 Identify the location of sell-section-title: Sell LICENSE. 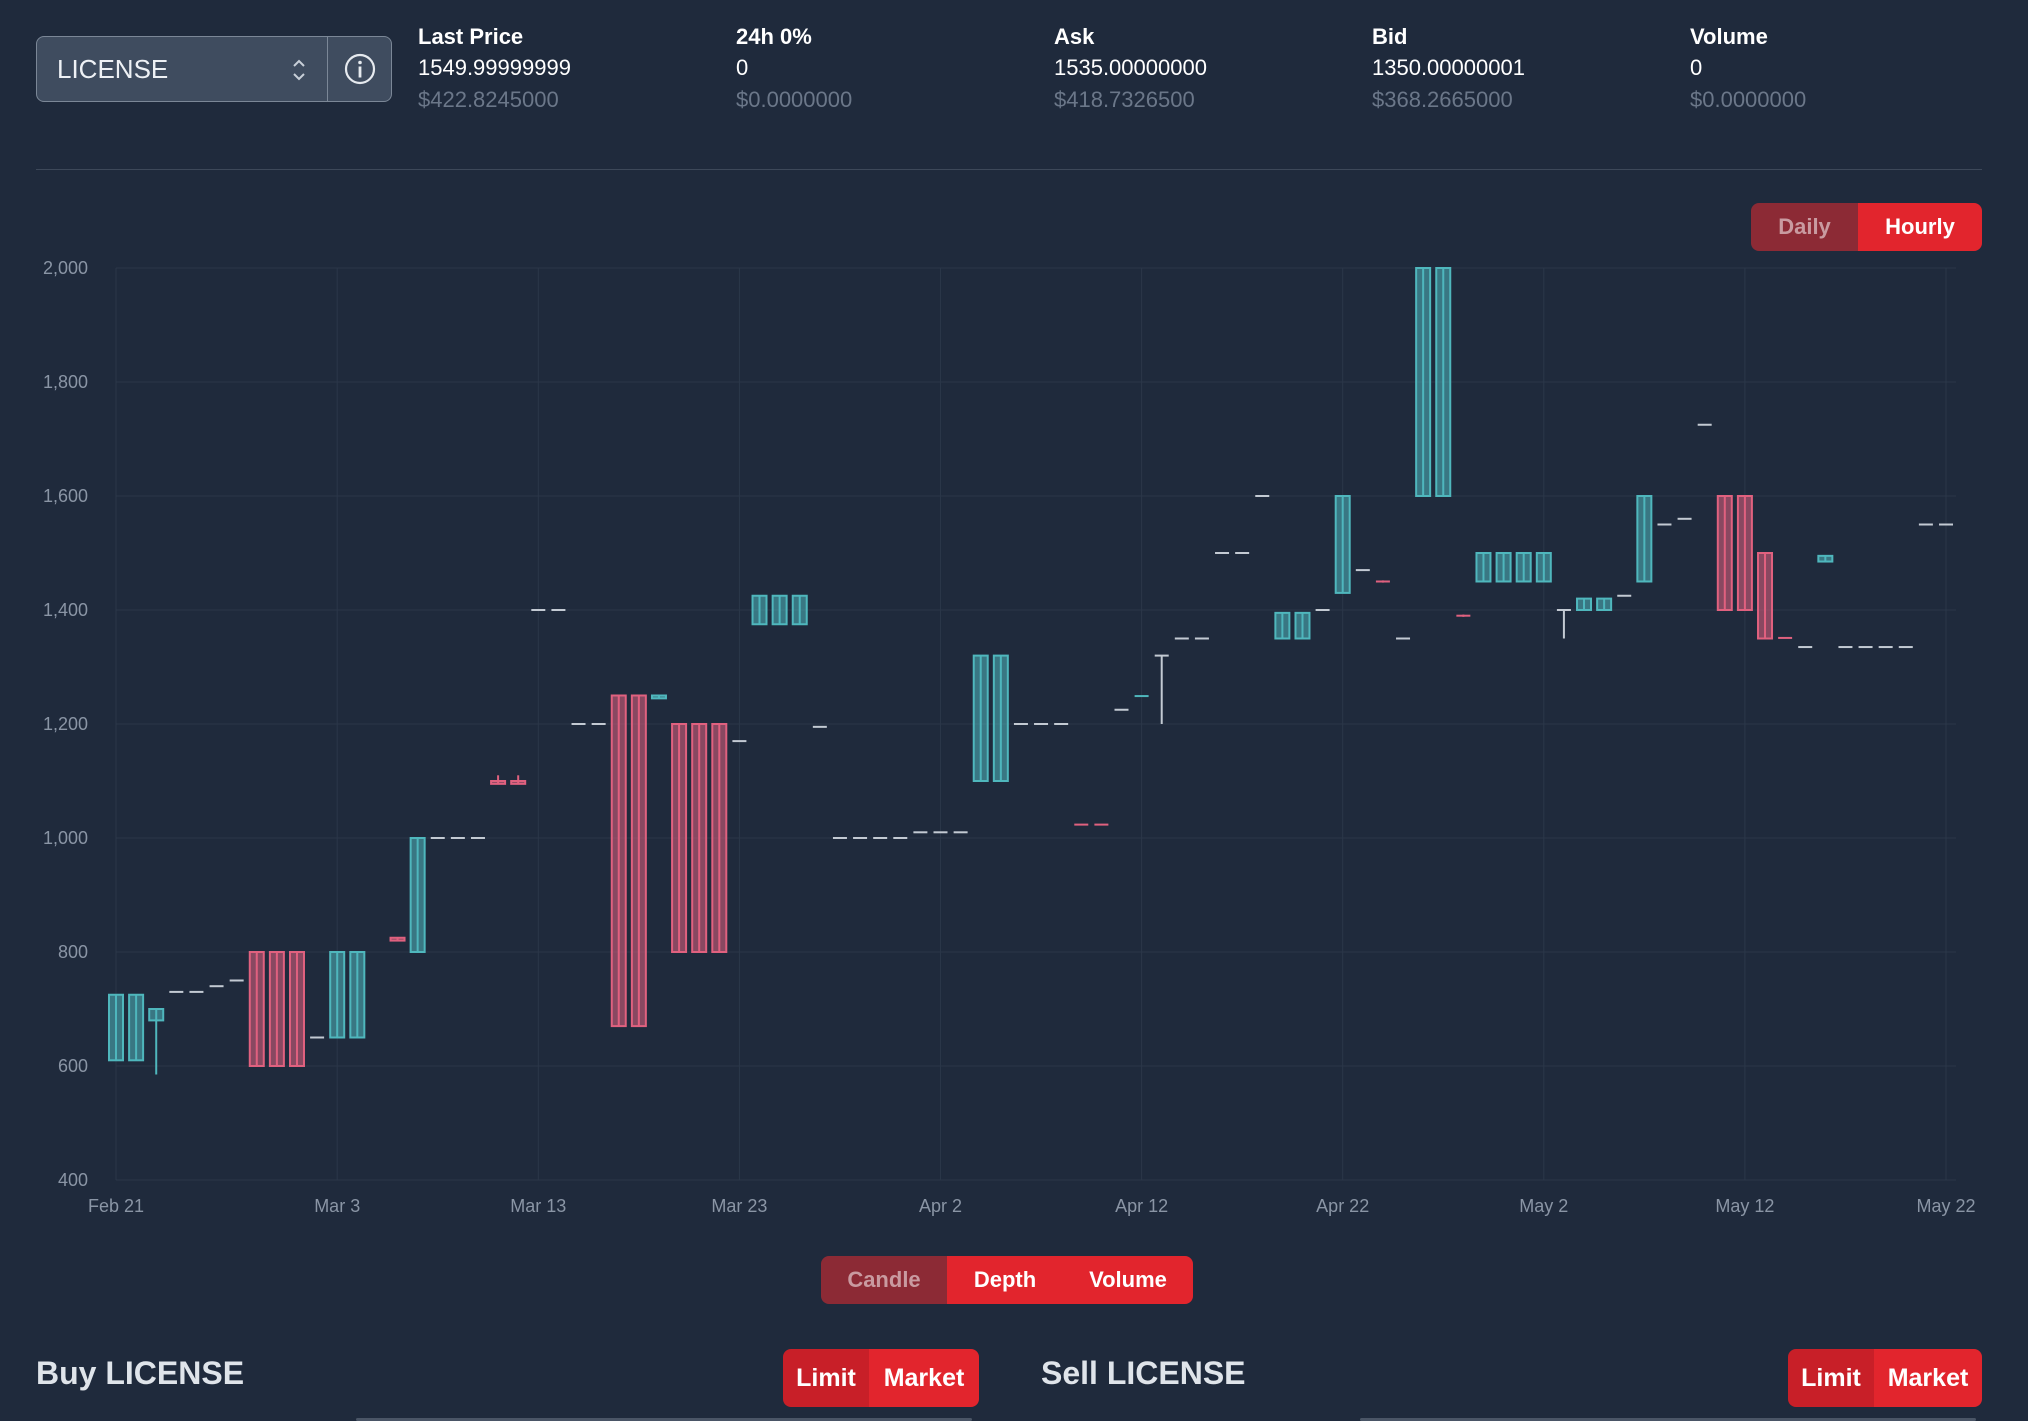
(1143, 1373).